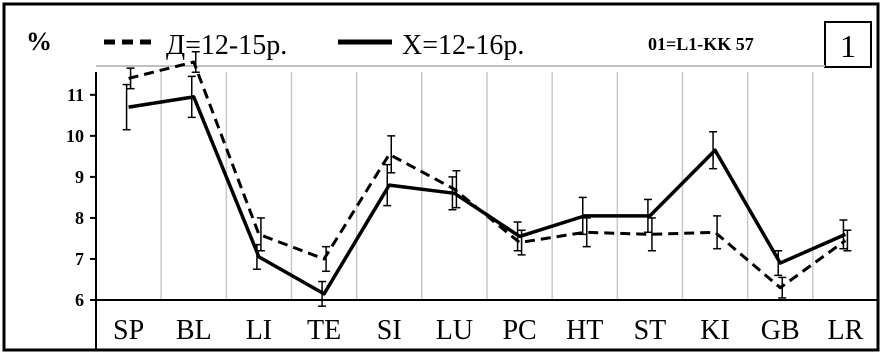  Describe the element at coordinates (701, 44) in the screenshot. I see `corner-label: 01=L1-KK 57` at that location.